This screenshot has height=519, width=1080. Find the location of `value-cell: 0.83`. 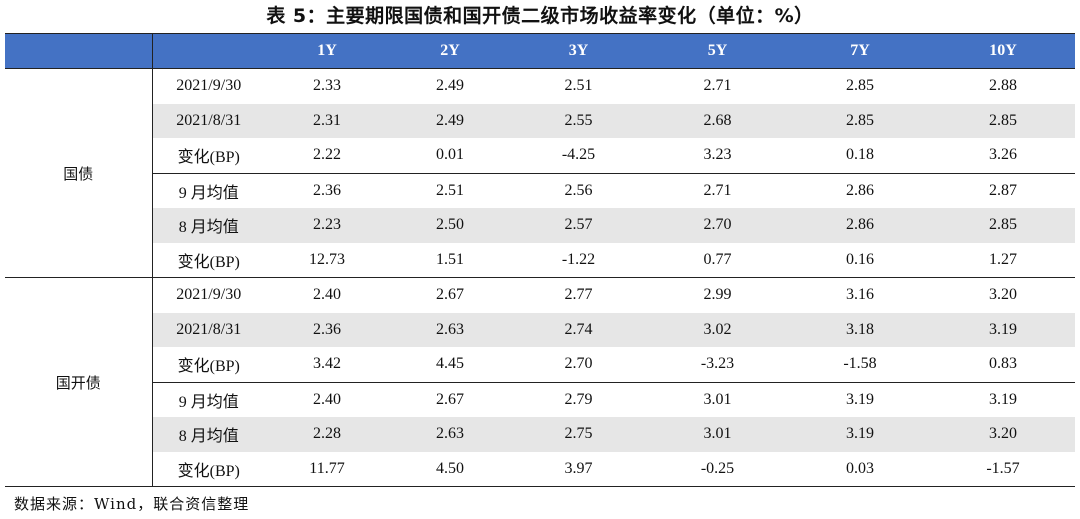

value-cell: 0.83 is located at coordinates (1003, 365).